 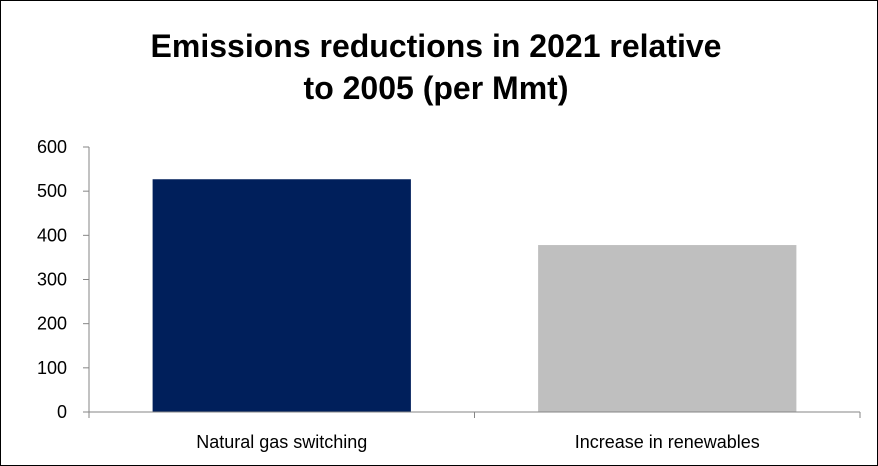 I want to click on y-tick-label: 300, so click(x=52, y=280).